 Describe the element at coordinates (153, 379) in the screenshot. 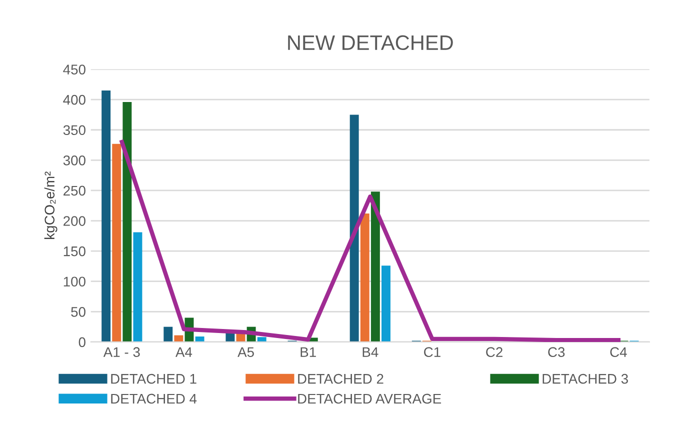

I see `legend-label: DETACHED 1` at that location.